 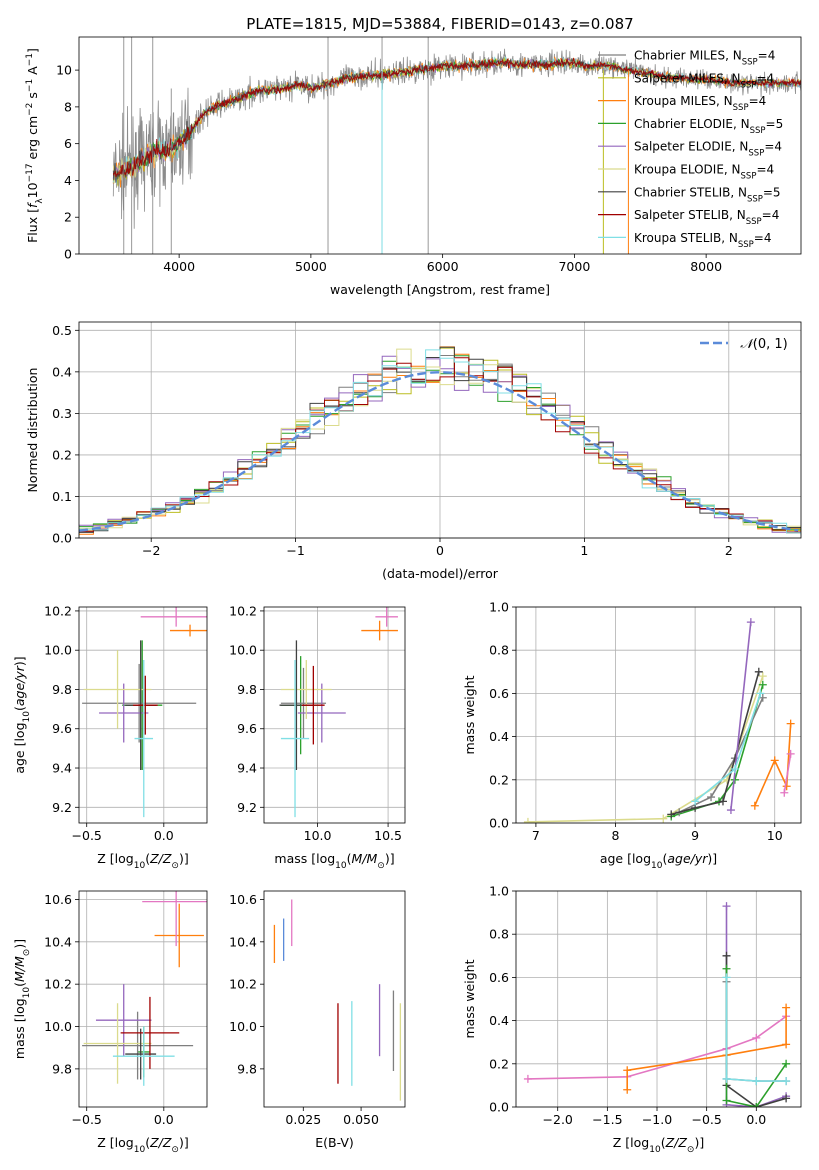 What do you see at coordinates (499, 977) in the screenshot?
I see `y-tick-label: 0.6` at bounding box center [499, 977].